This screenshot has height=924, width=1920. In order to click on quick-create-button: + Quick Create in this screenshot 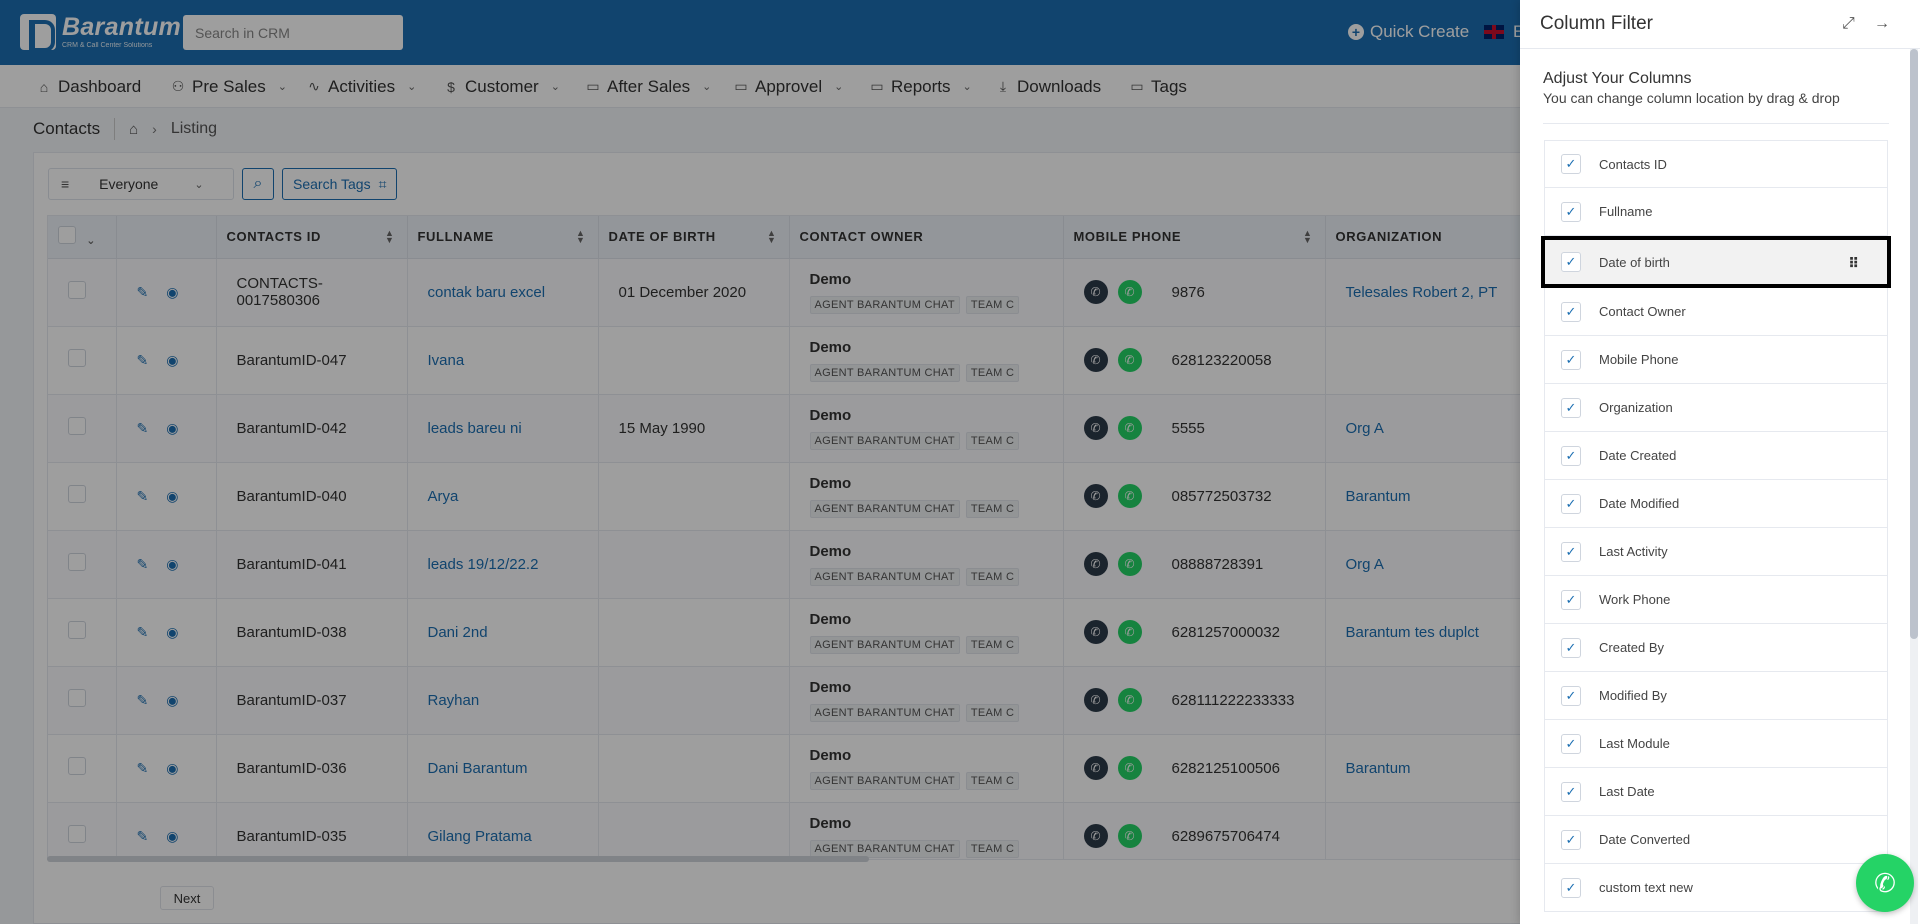, I will do `click(1408, 32)`.